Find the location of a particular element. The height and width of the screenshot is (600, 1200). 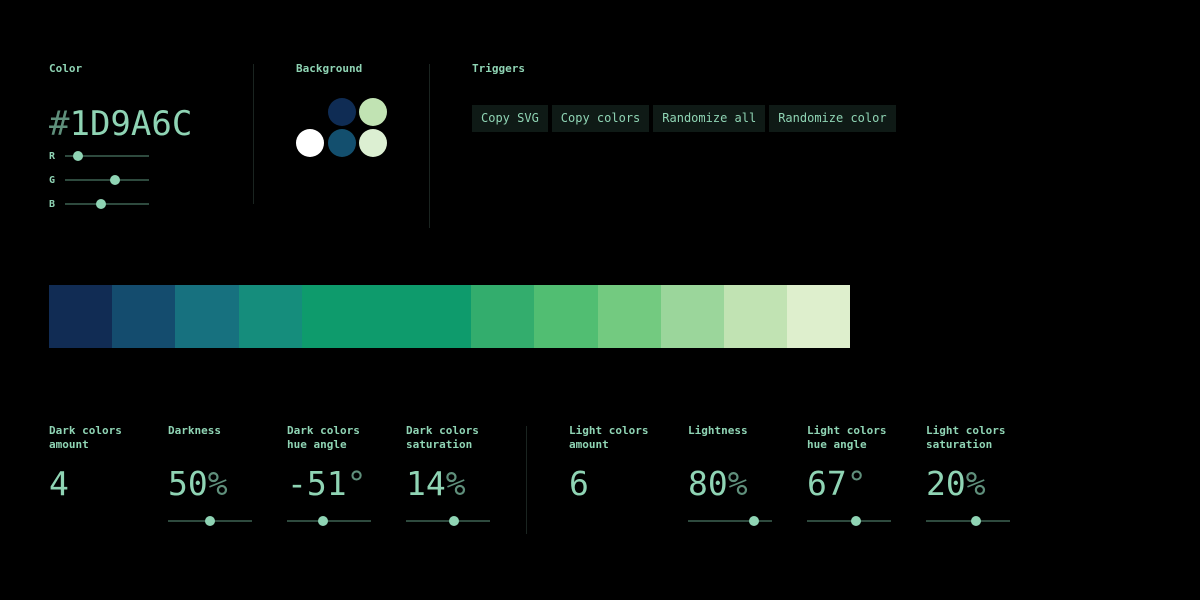

light-colors-saturation-control: Light colors saturation 20% is located at coordinates (981, 475).